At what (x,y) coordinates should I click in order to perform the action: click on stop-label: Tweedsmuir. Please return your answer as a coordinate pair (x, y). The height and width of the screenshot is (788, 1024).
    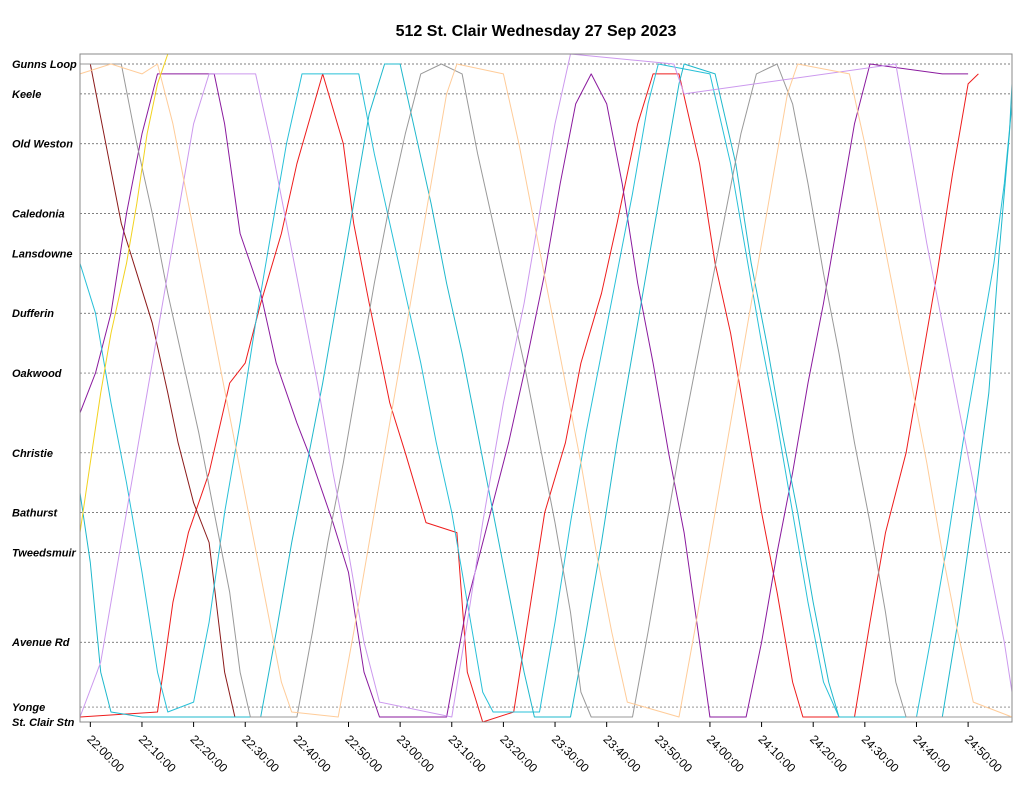
    Looking at the image, I should click on (44, 554).